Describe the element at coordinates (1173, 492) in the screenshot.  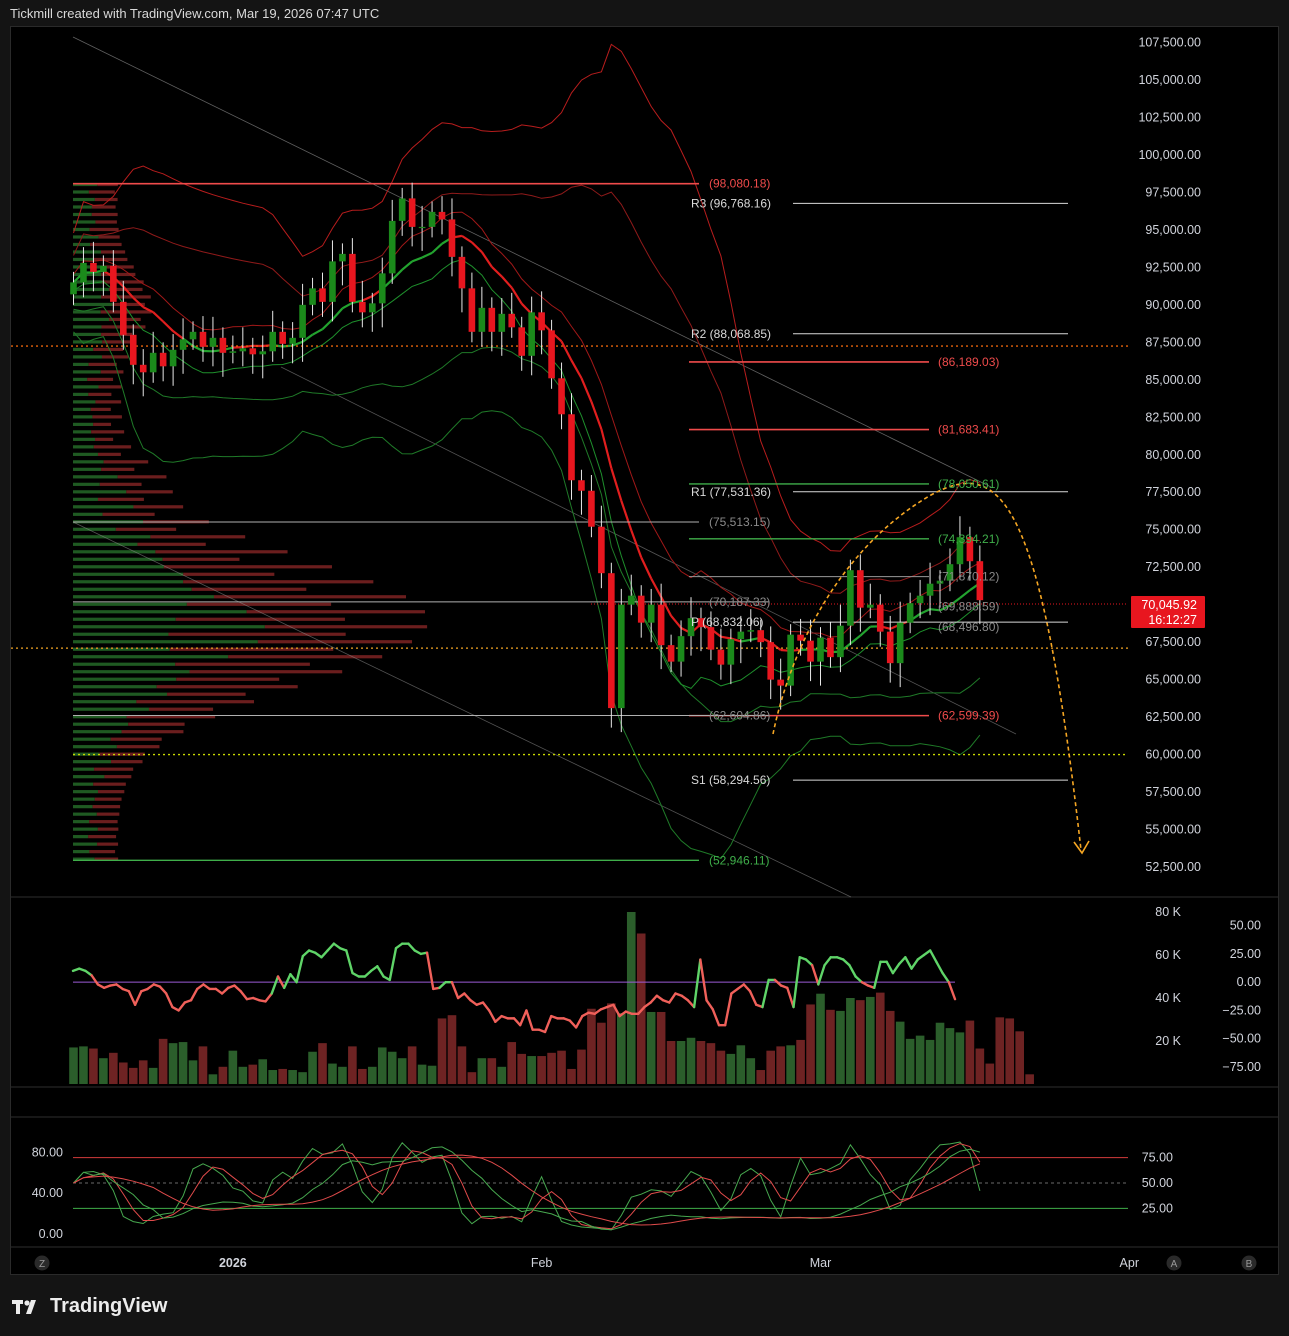
I see `price-tick-label: 77,500.00` at that location.